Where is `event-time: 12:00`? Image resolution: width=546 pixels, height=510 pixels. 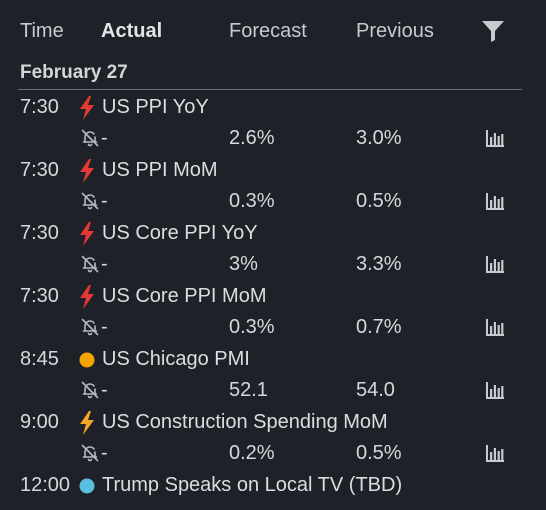
event-time: 12:00 is located at coordinates (45, 485).